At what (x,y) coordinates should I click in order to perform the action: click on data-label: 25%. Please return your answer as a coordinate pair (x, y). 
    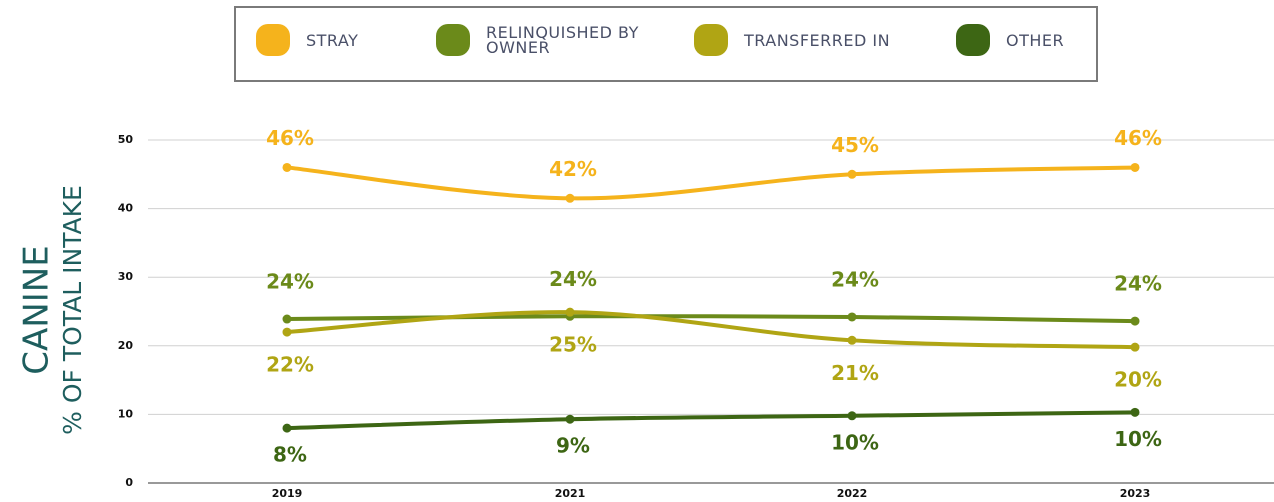
    Looking at the image, I should click on (573, 345).